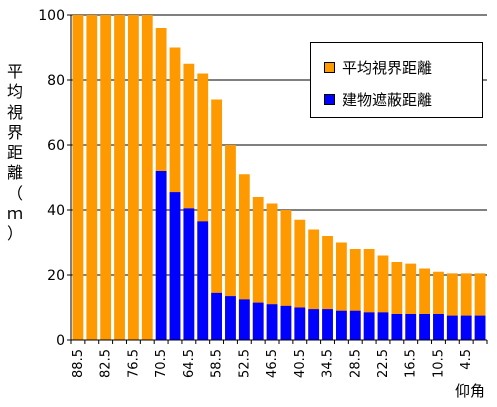 This screenshot has height=407, width=497. What do you see at coordinates (244, 363) in the screenshot?
I see `x-tick-label-52.5: 52.5` at bounding box center [244, 363].